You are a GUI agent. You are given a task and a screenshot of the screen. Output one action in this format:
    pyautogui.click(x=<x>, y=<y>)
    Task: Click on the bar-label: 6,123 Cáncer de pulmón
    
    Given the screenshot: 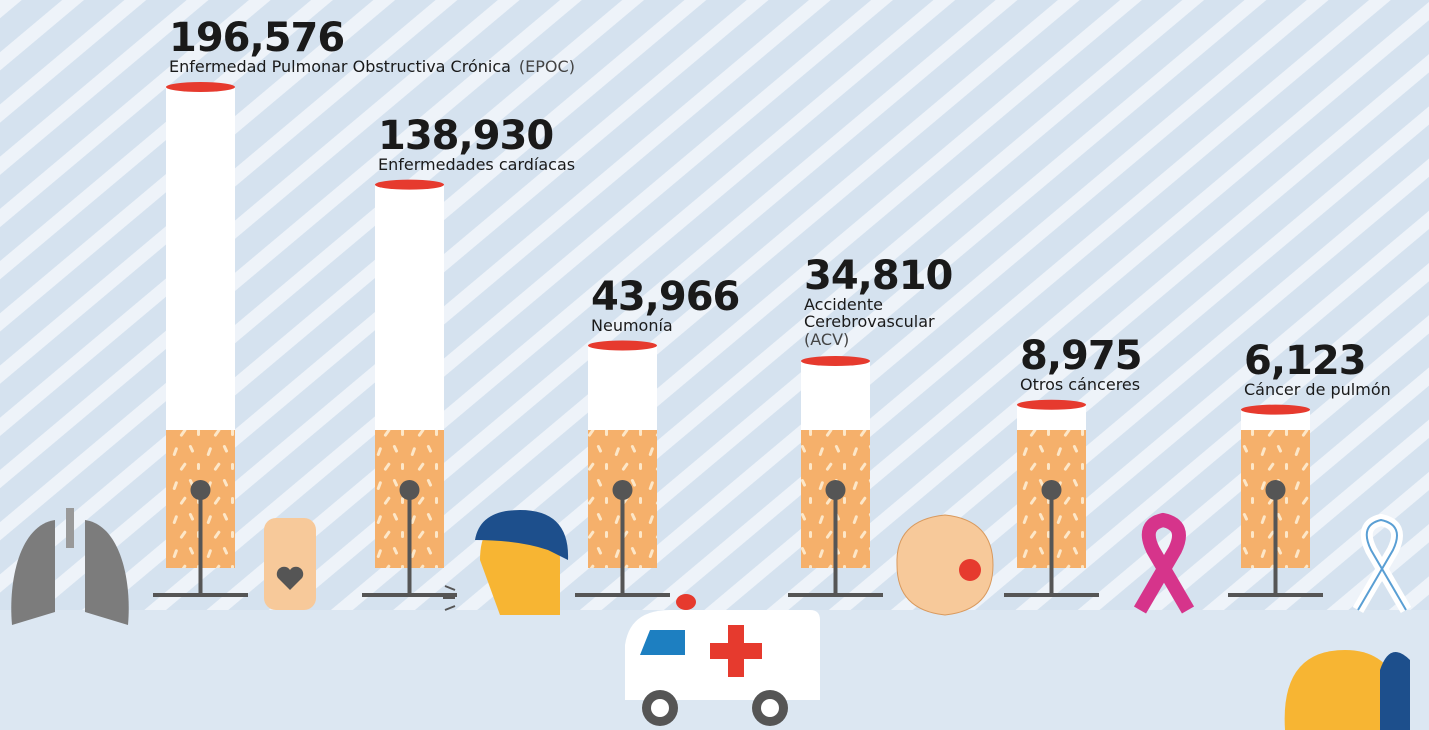 What is the action you would take?
    pyautogui.click(x=1317, y=369)
    